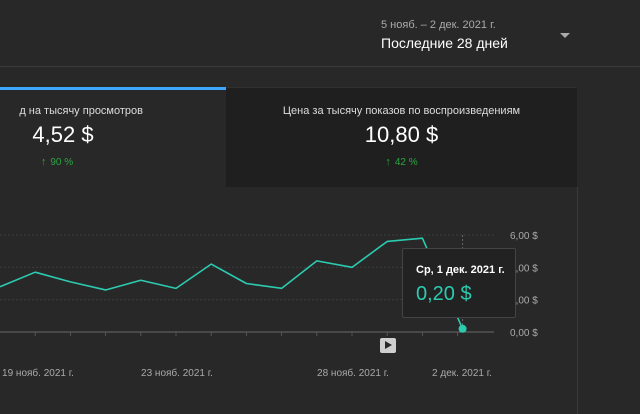  What do you see at coordinates (81, 111) in the screenshot?
I see `metric-label: д на тысячу просмотров` at bounding box center [81, 111].